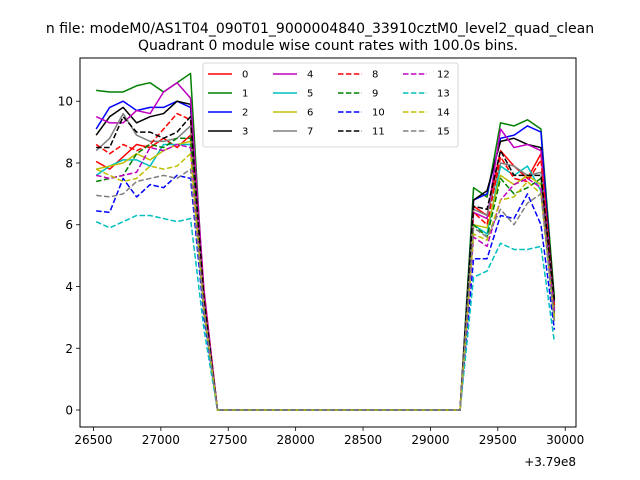 Image resolution: width=640 pixels, height=480 pixels. What do you see at coordinates (69, 349) in the screenshot?
I see `y-tick-label: 2` at bounding box center [69, 349].